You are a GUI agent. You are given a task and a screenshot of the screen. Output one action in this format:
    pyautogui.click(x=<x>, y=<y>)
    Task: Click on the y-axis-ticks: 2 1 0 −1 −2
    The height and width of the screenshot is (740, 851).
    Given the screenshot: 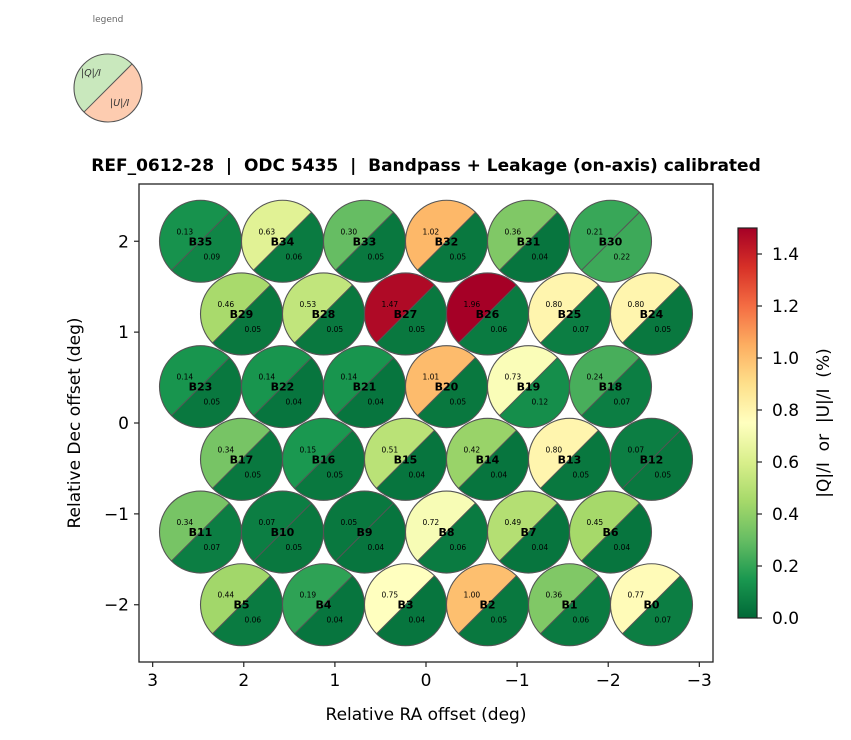 What is the action you would take?
    pyautogui.click(x=121, y=424)
    